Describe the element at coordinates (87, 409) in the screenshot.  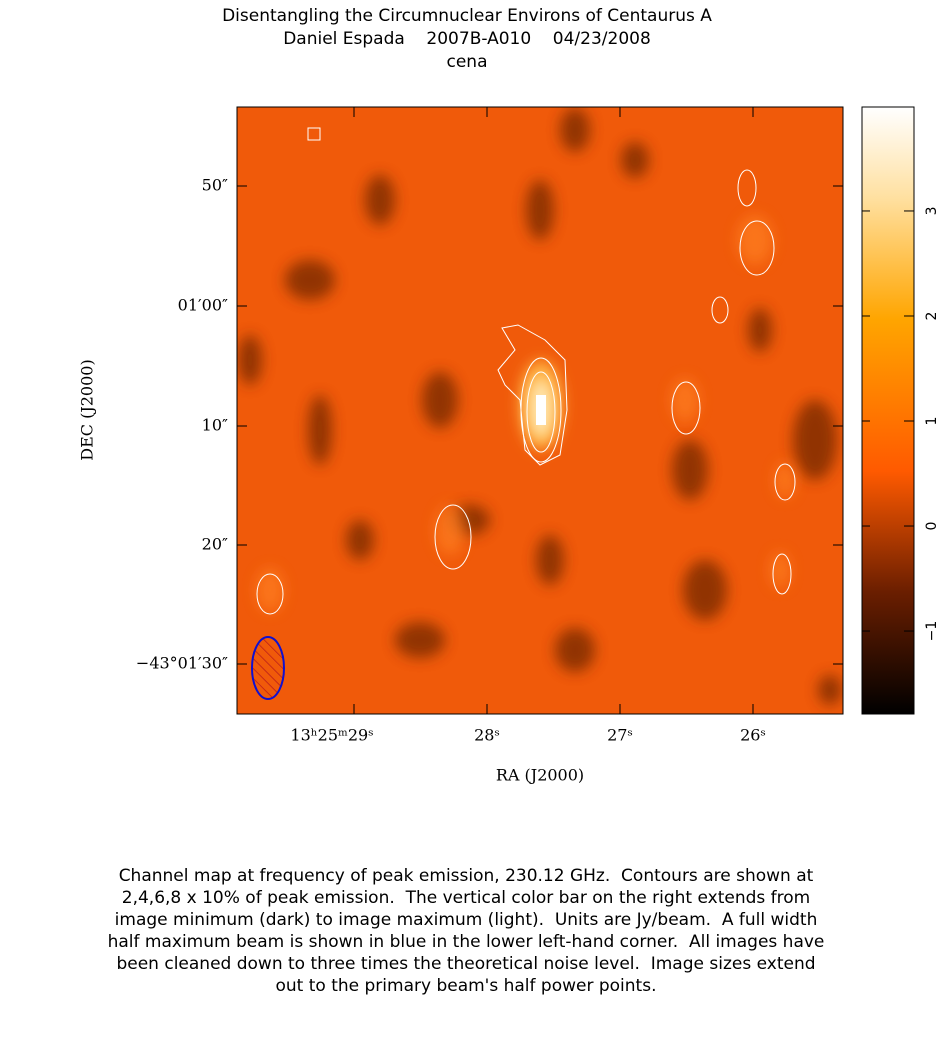
I see `y-axis-label: DEC (J2000)` at that location.